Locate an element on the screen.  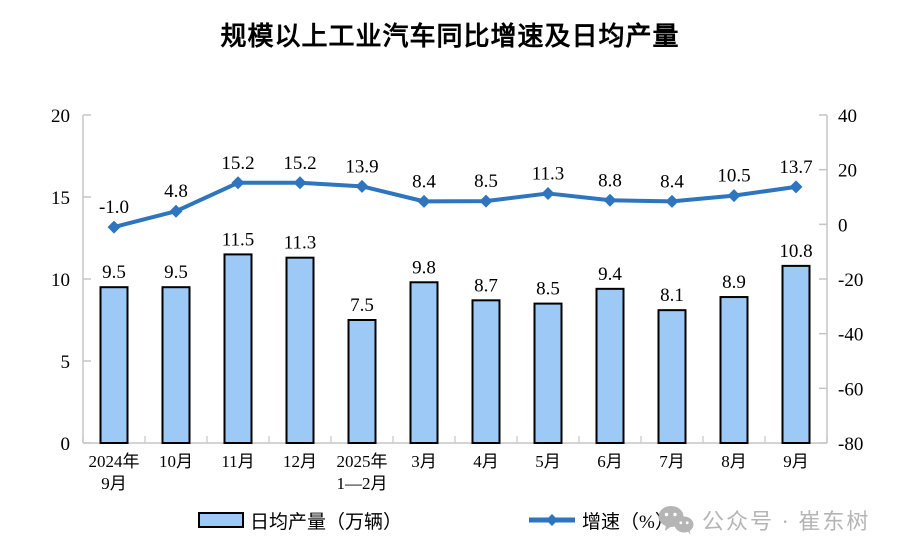
bar-value-label: 11.5 is located at coordinates (238, 239).